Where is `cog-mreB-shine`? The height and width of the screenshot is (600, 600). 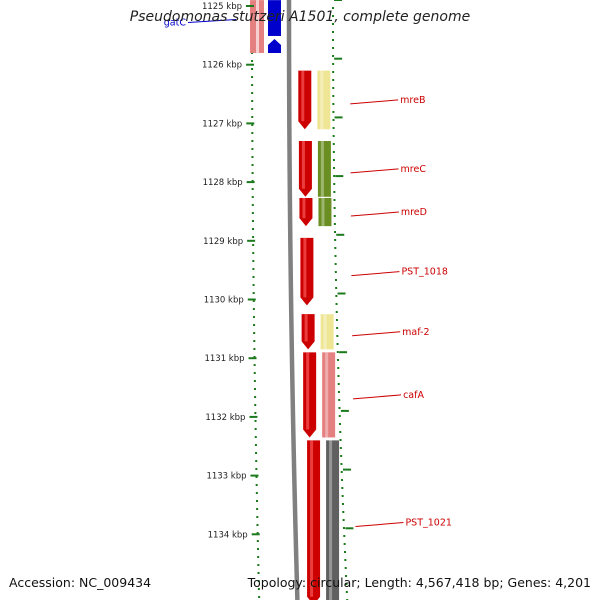
cog-mreB-shine is located at coordinates (322, 100).